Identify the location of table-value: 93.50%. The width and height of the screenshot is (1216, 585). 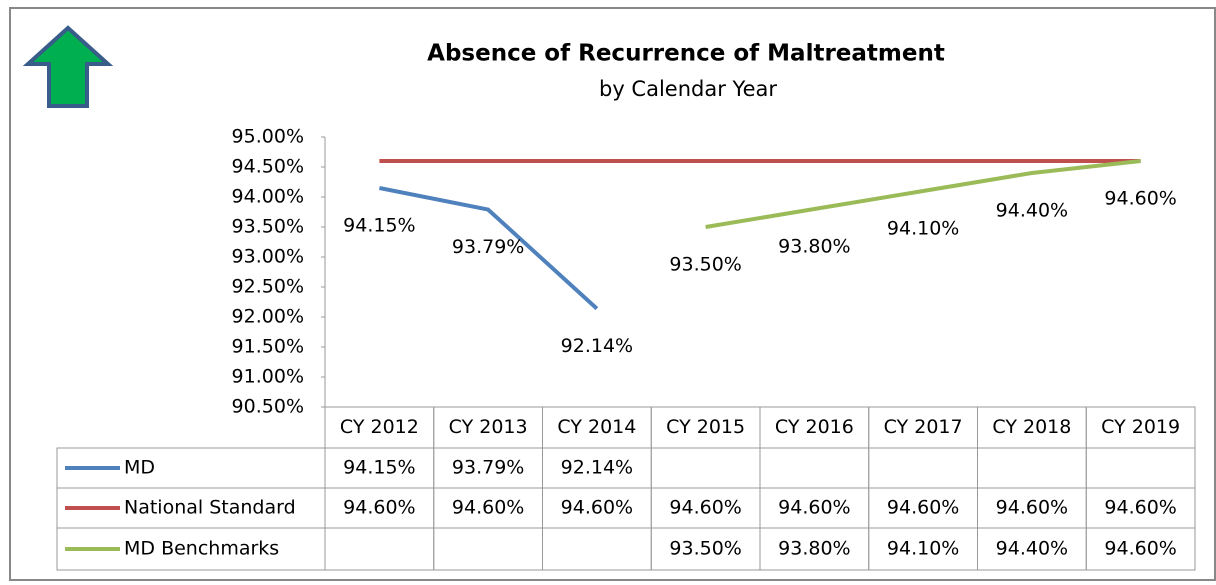
(705, 549).